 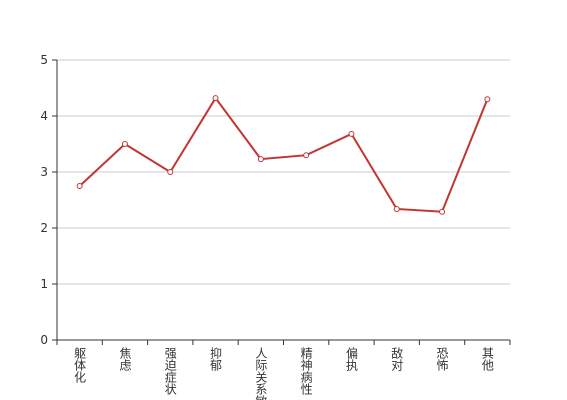 I want to click on y-tick-label: 4, so click(x=44, y=116).